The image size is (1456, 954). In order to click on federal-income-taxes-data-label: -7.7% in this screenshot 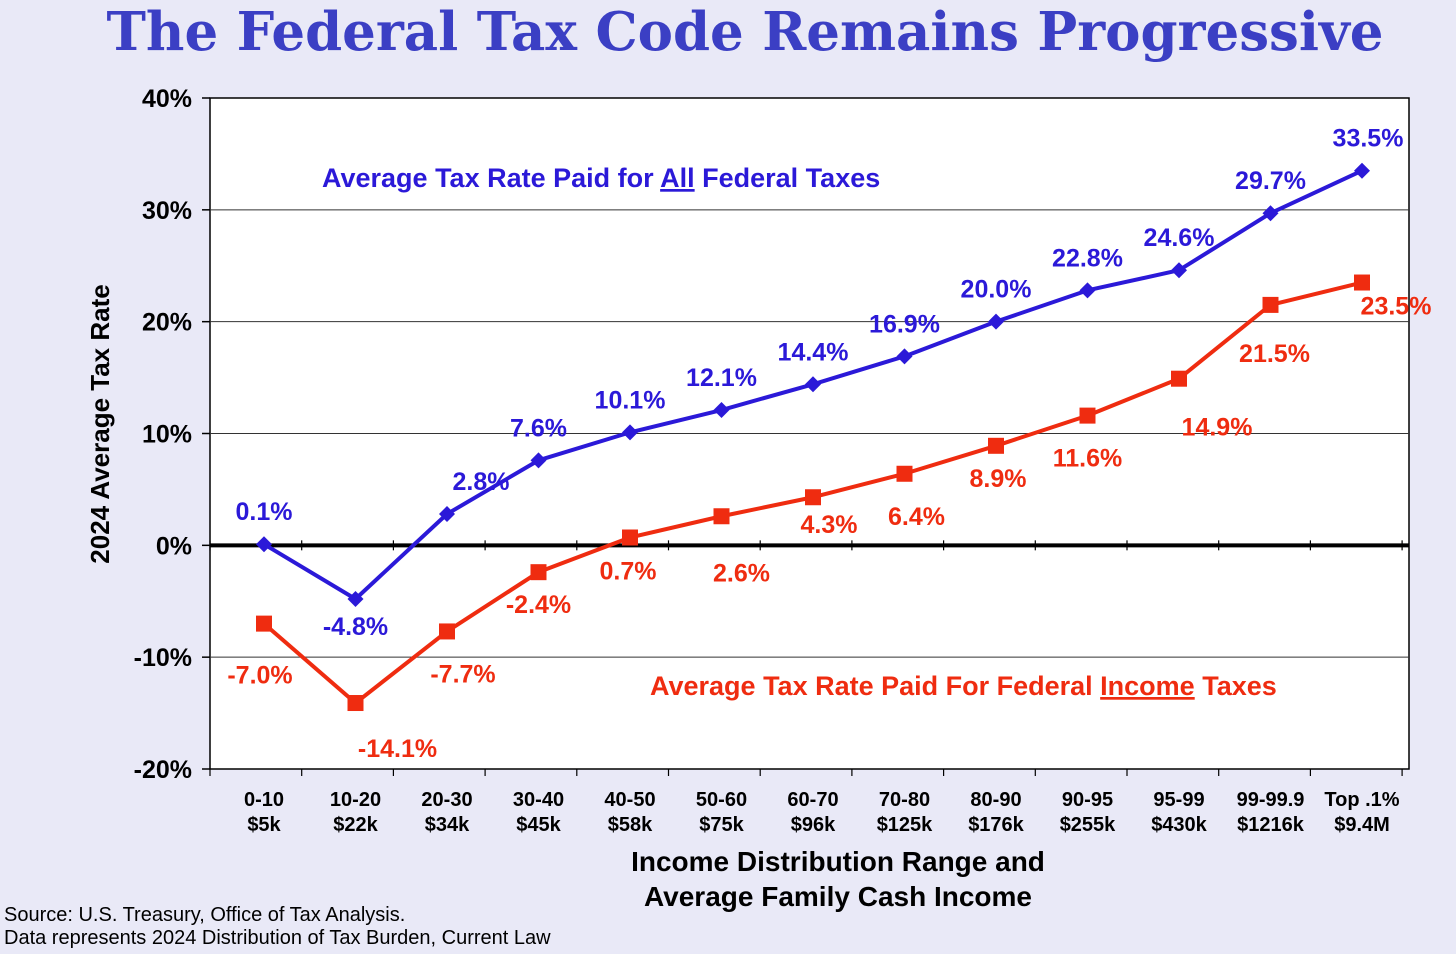, I will do `click(462, 674)`.